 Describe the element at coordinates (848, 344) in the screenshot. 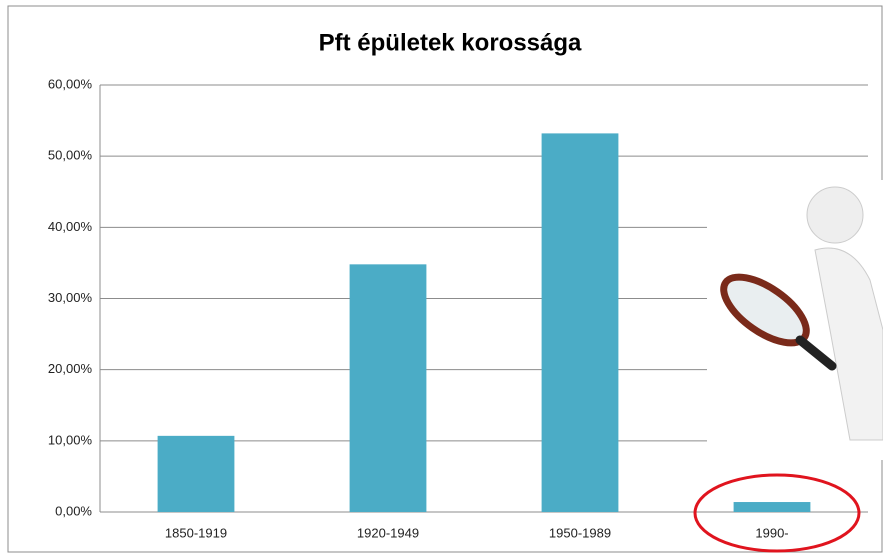

I see `figure-body` at that location.